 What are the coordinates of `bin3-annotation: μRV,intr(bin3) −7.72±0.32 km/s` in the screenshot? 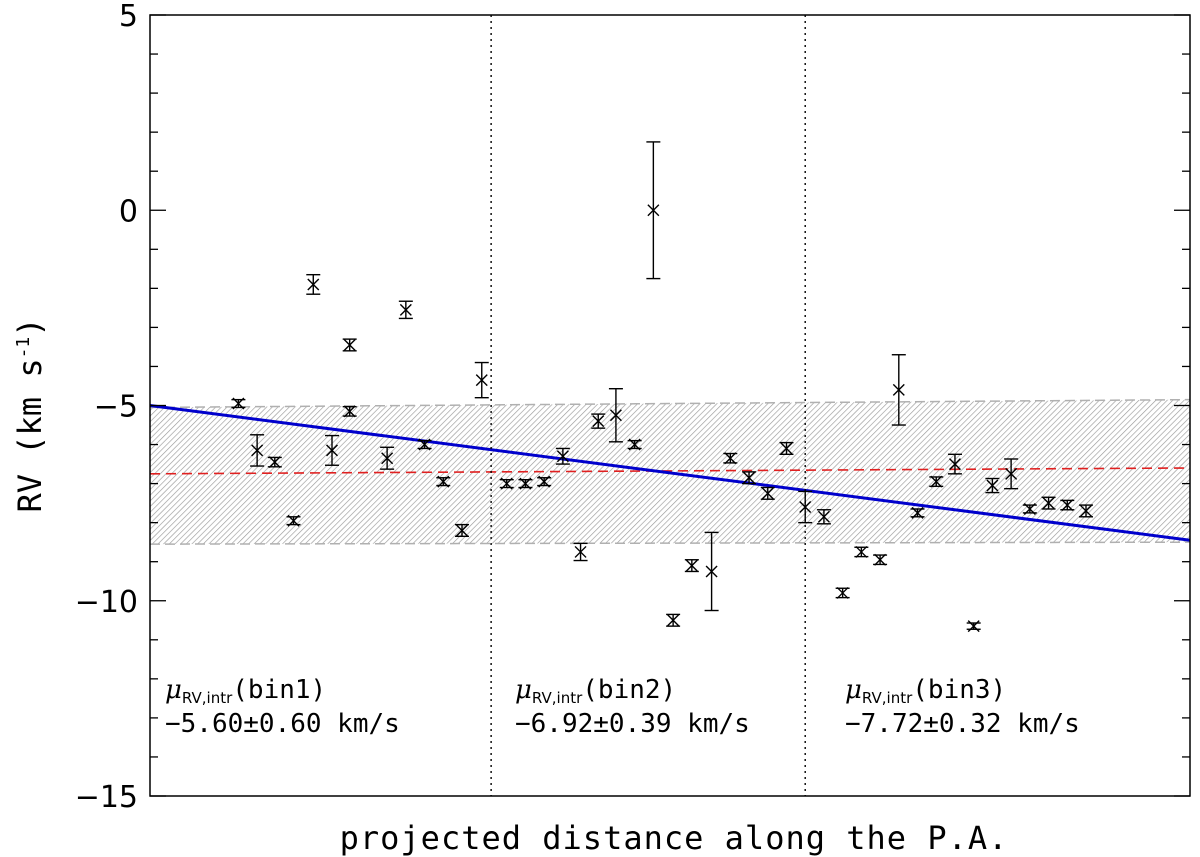 It's located at (962, 707).